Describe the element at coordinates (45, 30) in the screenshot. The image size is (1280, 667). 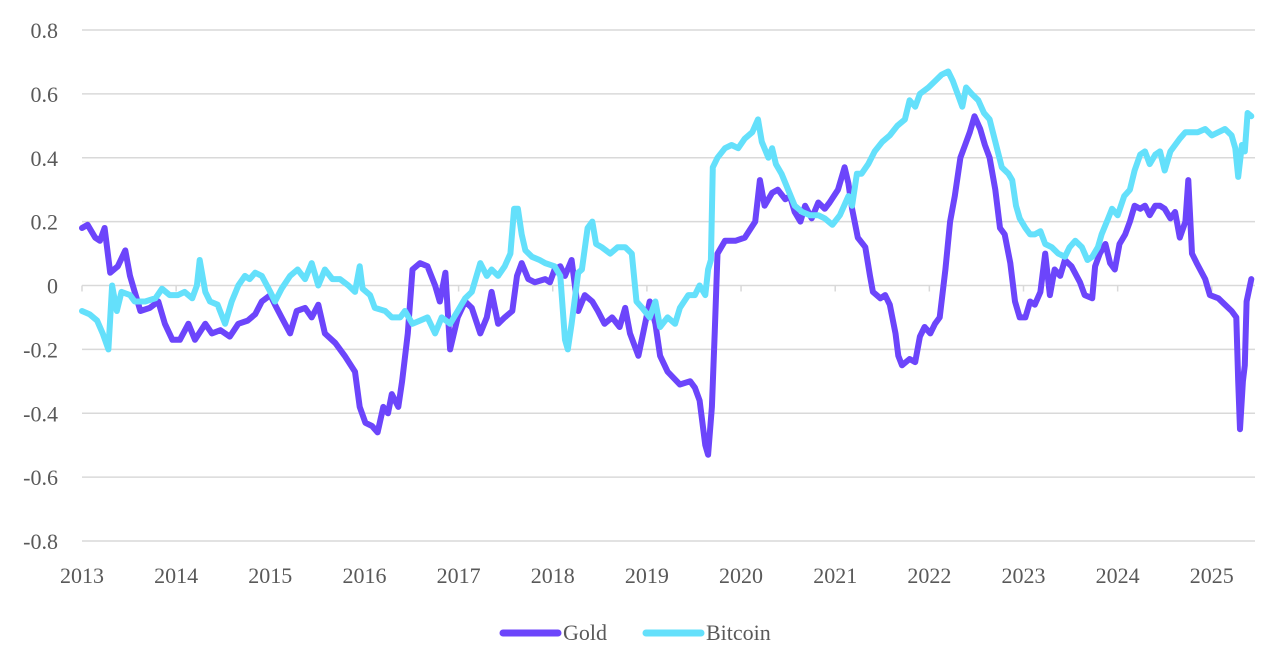
I see `y-tick-label: 0.8` at that location.